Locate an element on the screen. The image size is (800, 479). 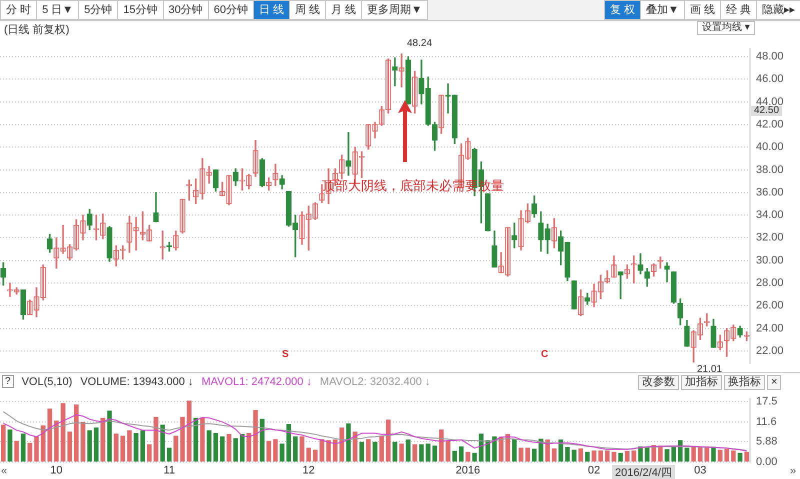
x-tick-label: 02 is located at coordinates (594, 470).